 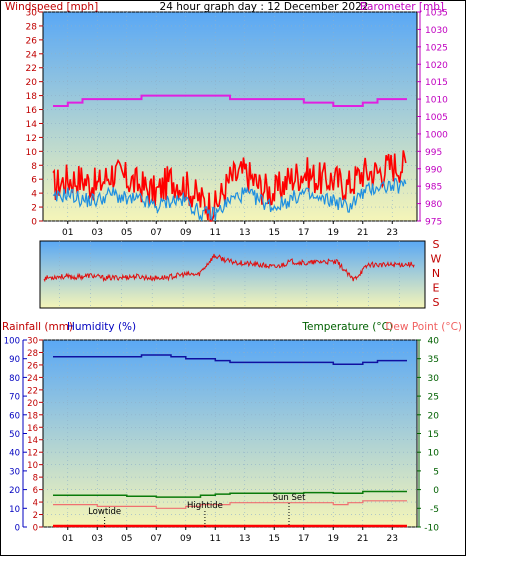 I want to click on windspeed-tick: 22, so click(x=31, y=69).